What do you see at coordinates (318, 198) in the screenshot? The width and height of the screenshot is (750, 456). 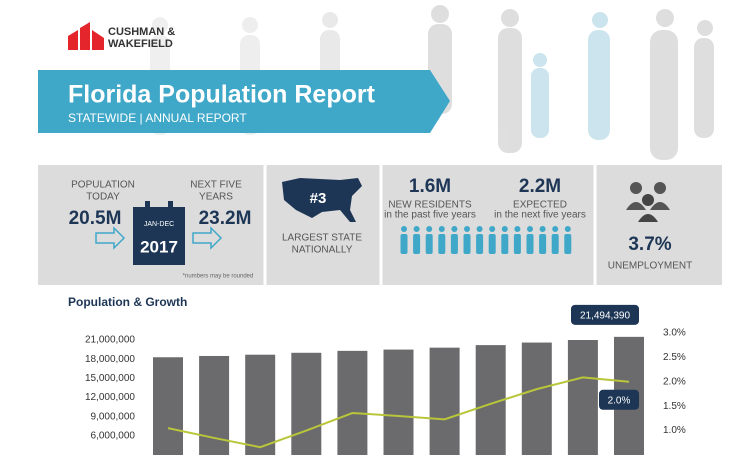 I see `rank-value: #3` at bounding box center [318, 198].